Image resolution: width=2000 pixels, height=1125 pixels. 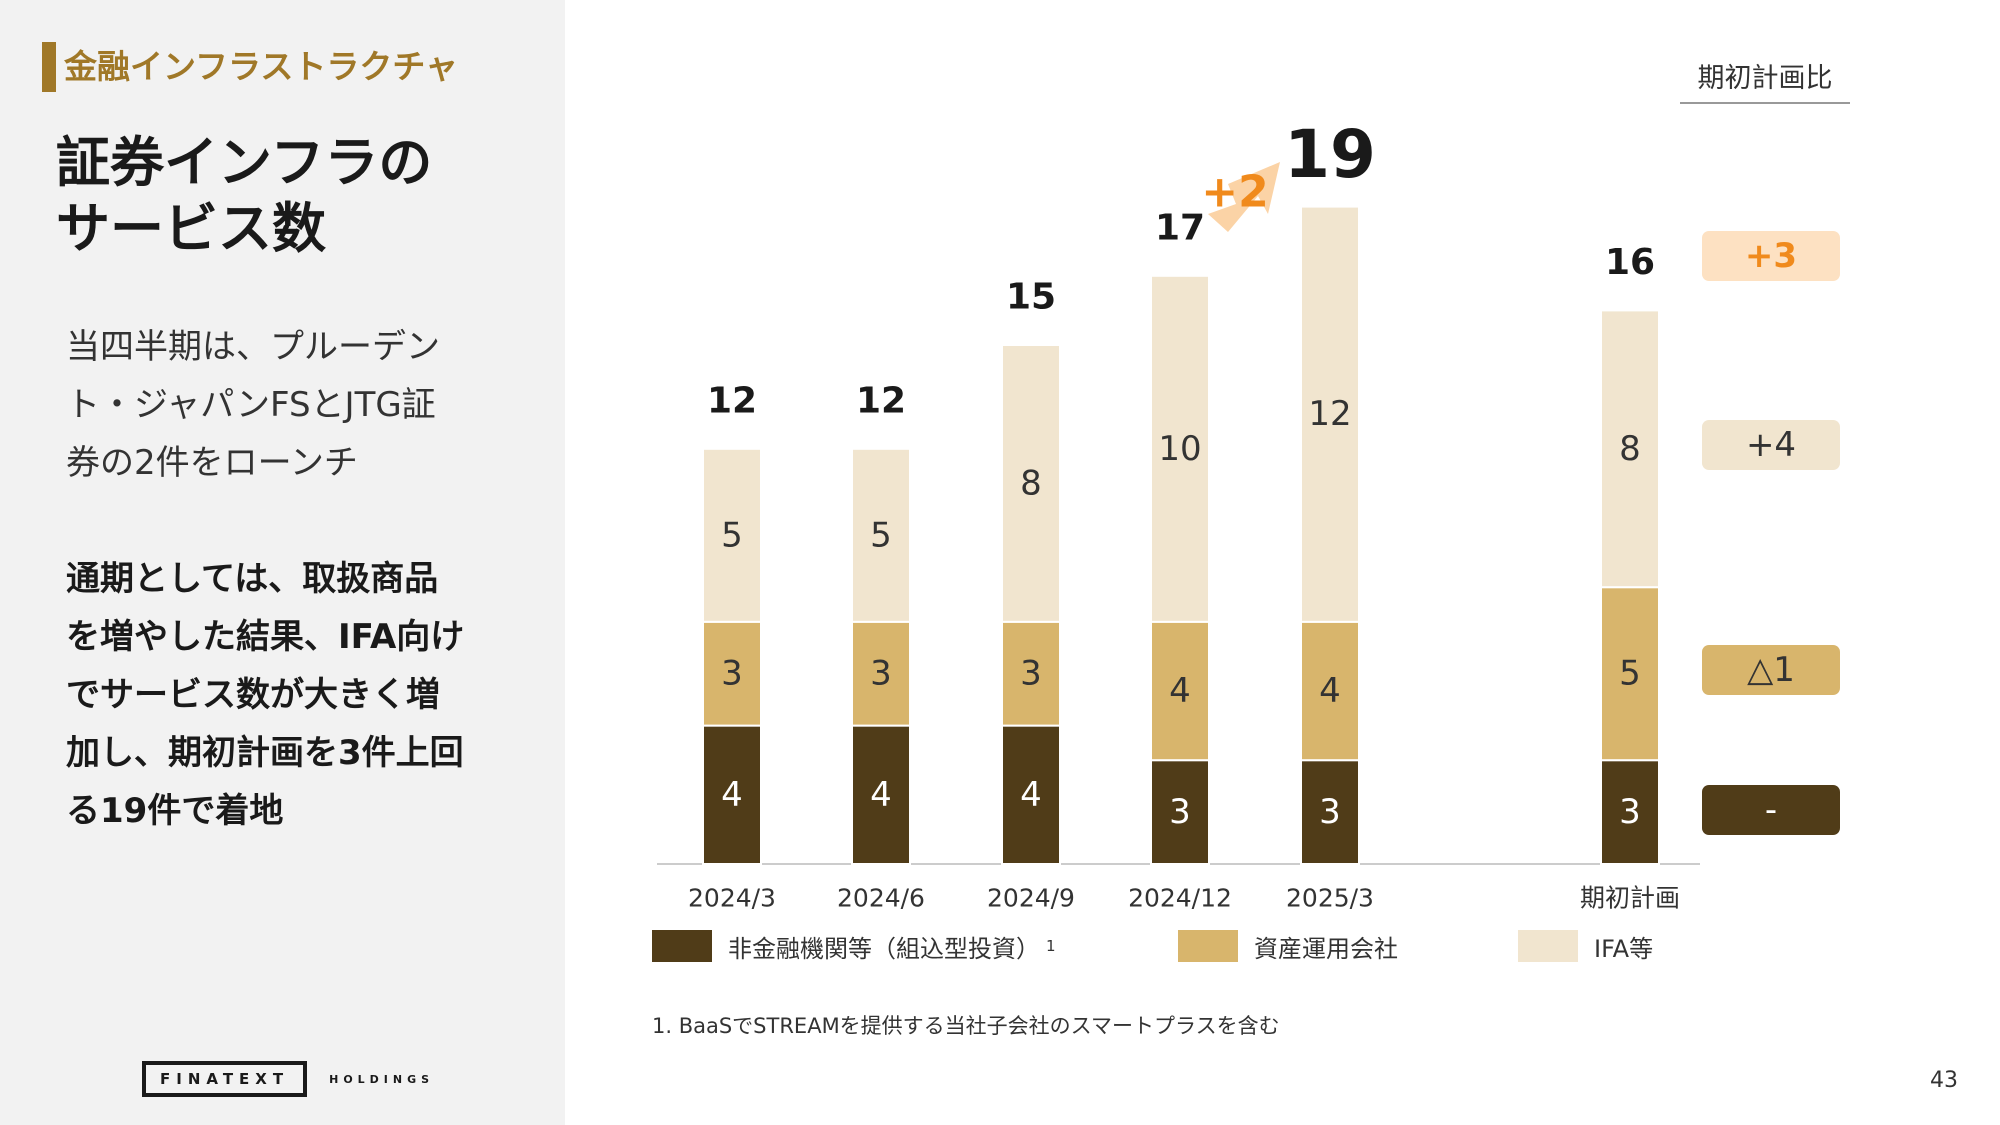 What do you see at coordinates (1031, 297) in the screenshot?
I see `total-label-2024-09: 15` at bounding box center [1031, 297].